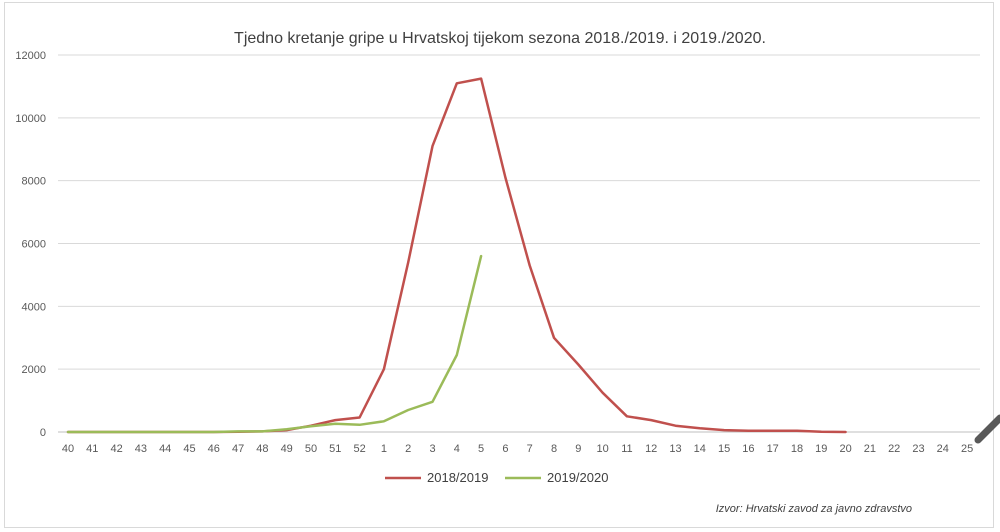 The image size is (1000, 532). What do you see at coordinates (165, 449) in the screenshot?
I see `x-tick-label: 44` at bounding box center [165, 449].